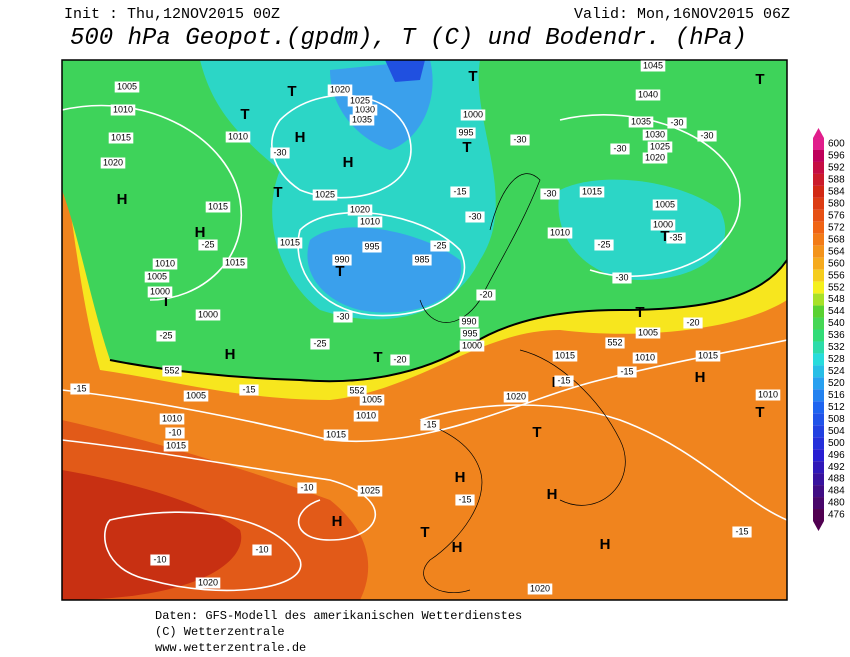  What do you see at coordinates (818, 525) in the screenshot?
I see `colorbar-bottom-arrow` at bounding box center [818, 525].